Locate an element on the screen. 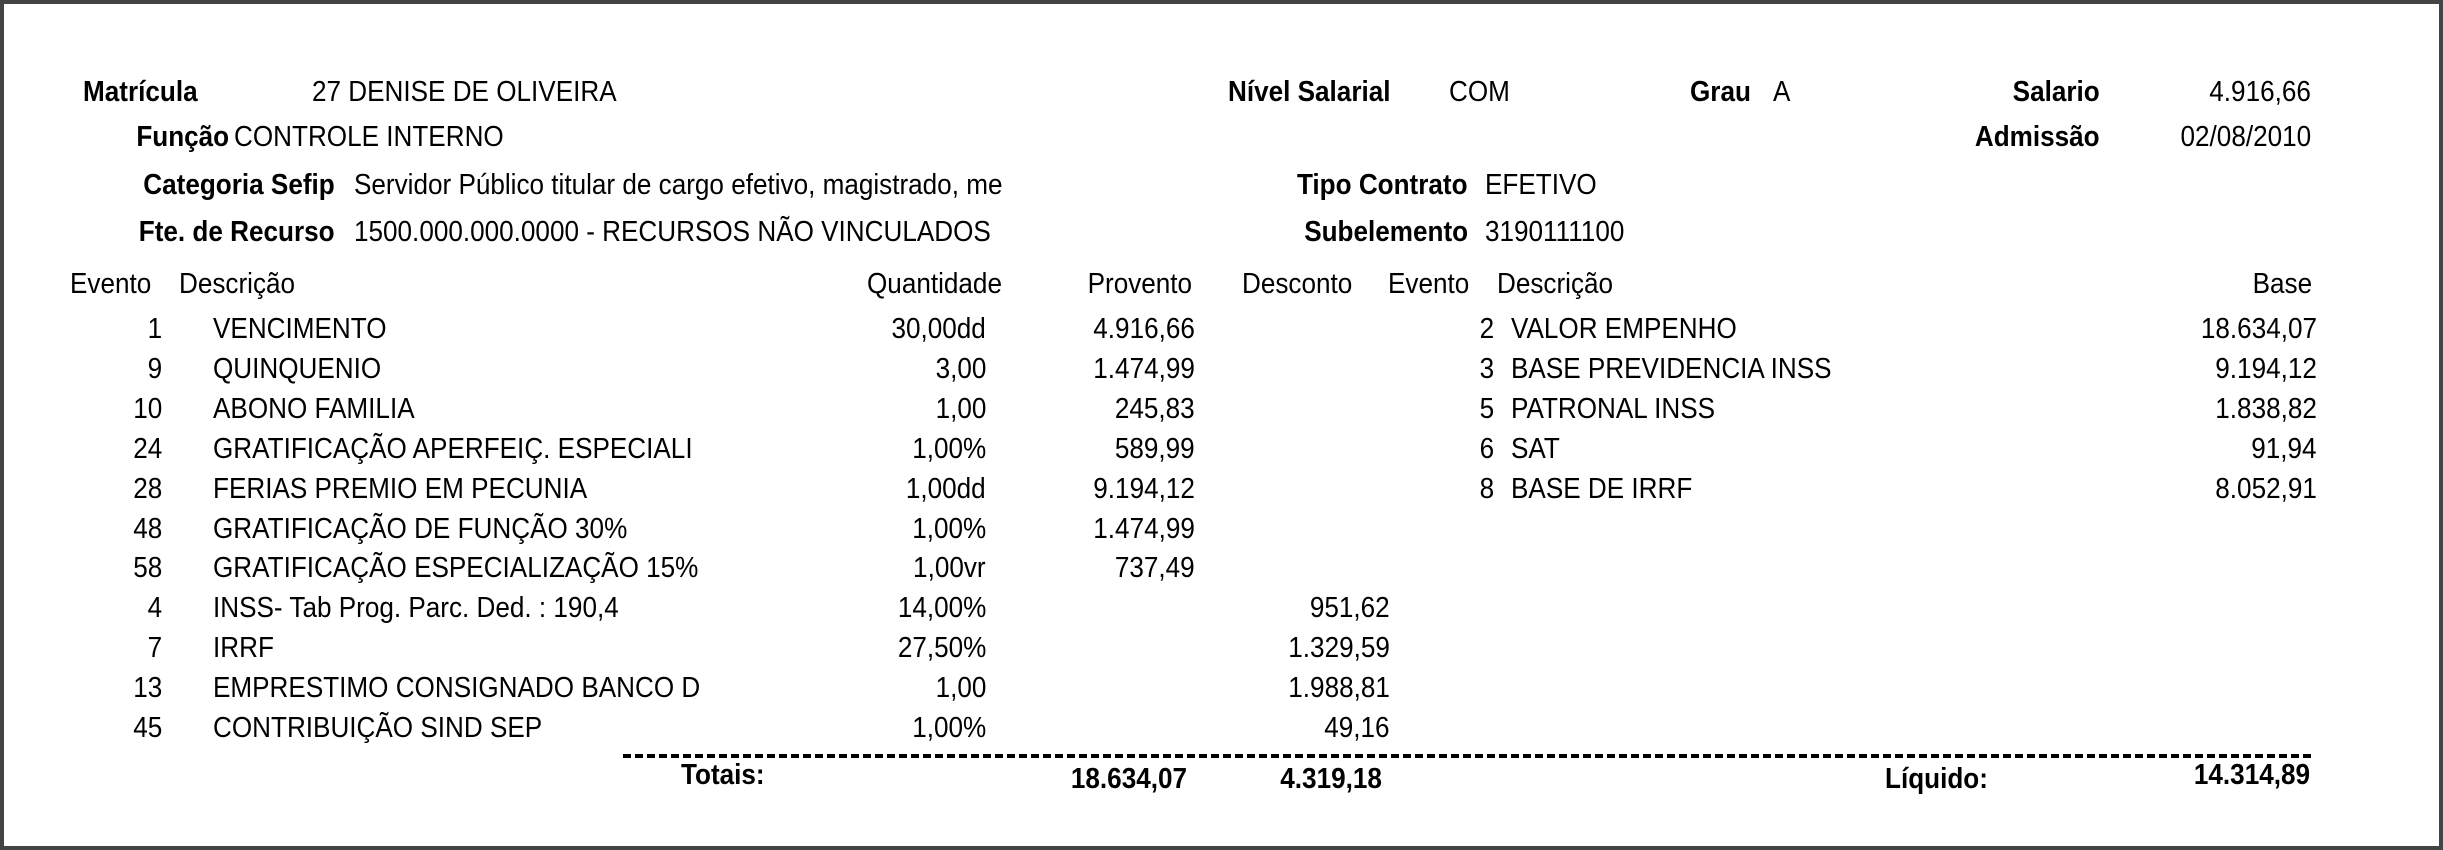 Image resolution: width=2443 pixels, height=850 pixels. event-provento: 9.194,12 is located at coordinates (1144, 488).